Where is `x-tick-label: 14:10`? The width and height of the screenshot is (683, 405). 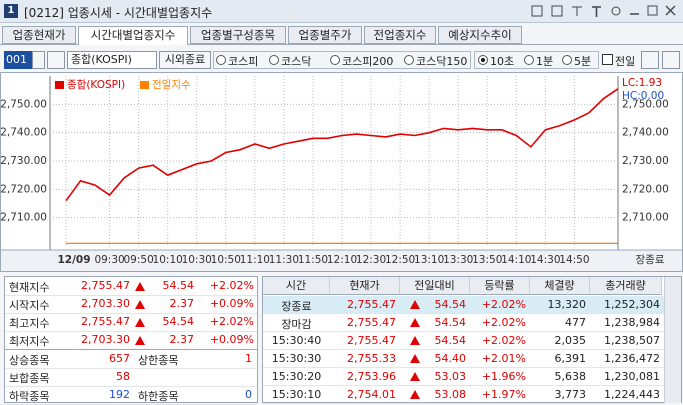
x-tick-label: 14:10 is located at coordinates (516, 260).